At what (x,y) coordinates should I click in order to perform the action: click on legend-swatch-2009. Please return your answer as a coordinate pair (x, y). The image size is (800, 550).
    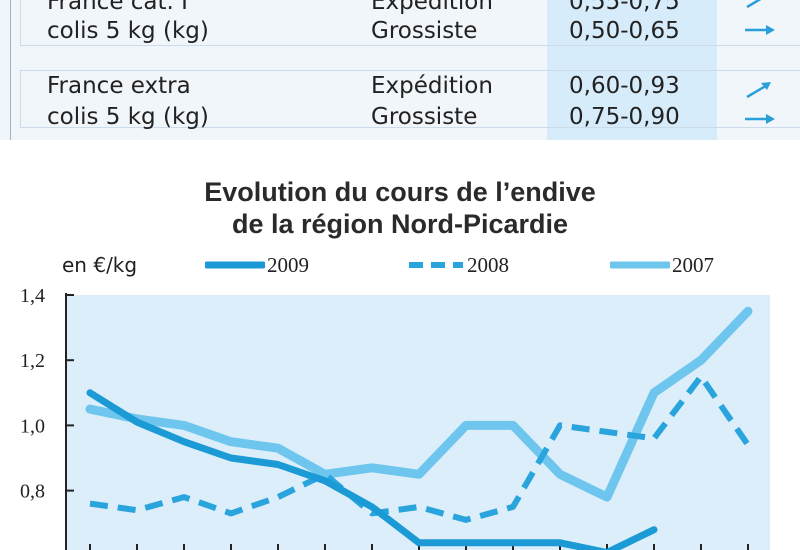
    Looking at the image, I should click on (235, 265).